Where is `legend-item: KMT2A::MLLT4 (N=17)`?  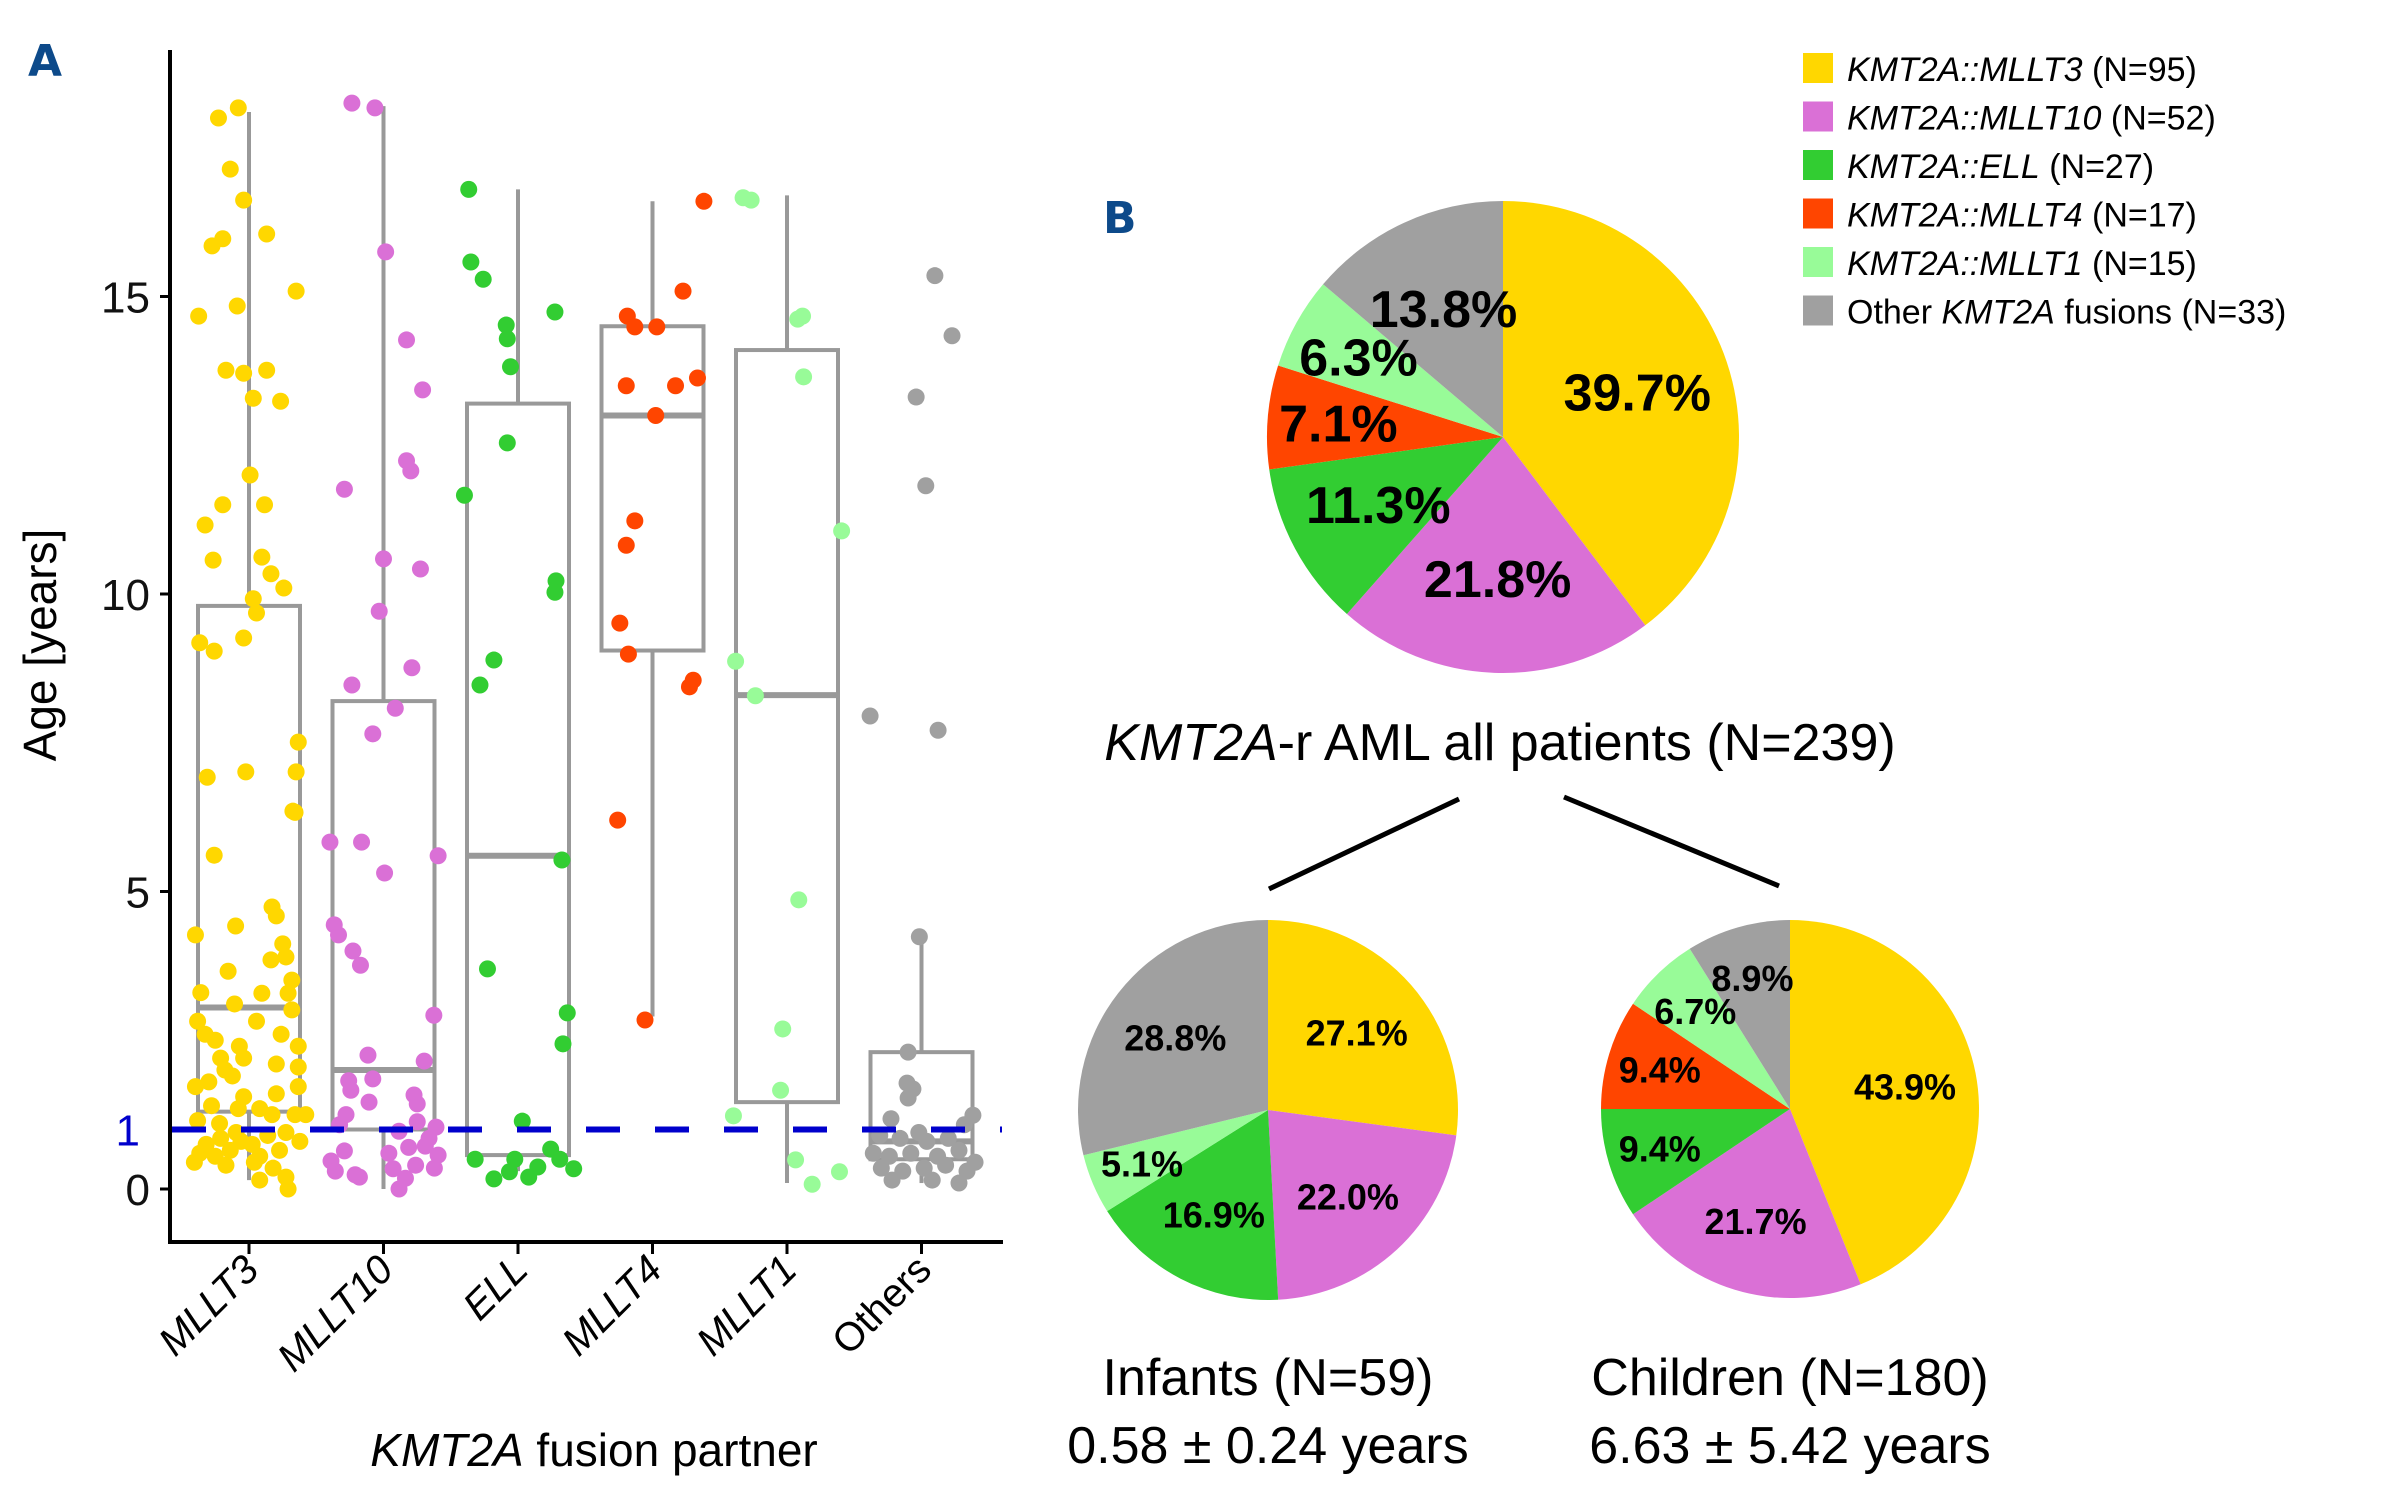 legend-item: KMT2A::MLLT4 (N=17) is located at coordinates (2000, 216).